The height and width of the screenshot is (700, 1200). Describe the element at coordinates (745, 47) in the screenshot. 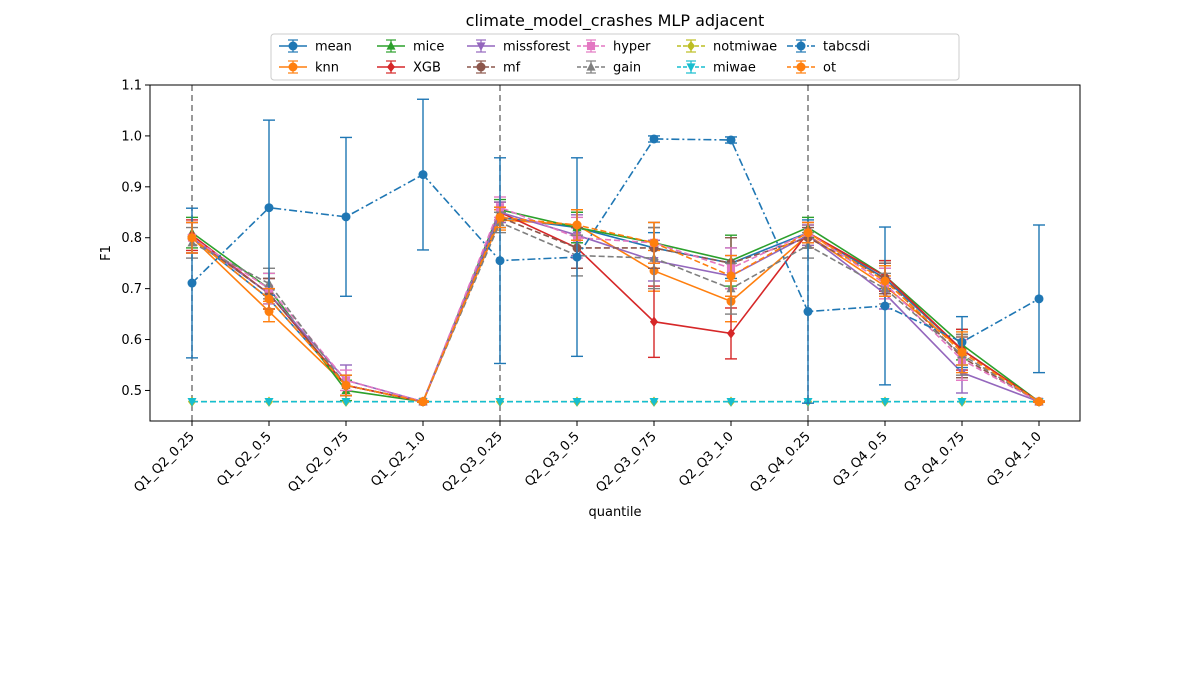

I see `legend-label: notmiwae` at that location.